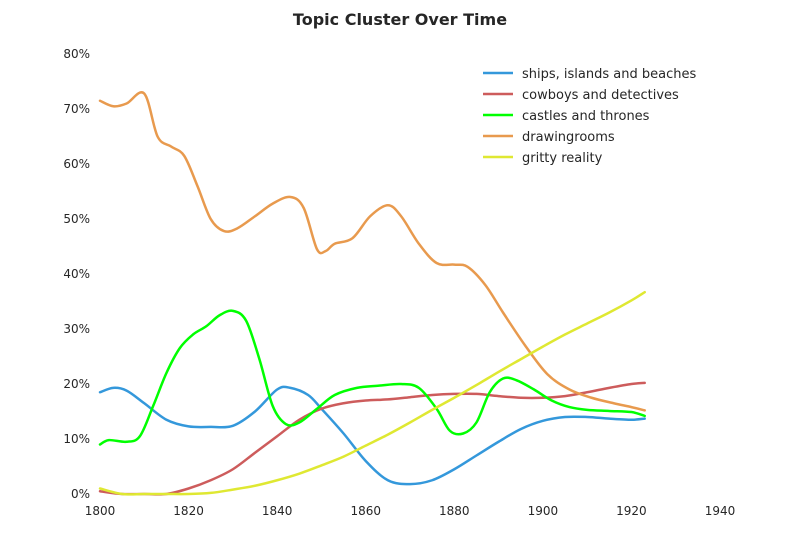  I want to click on legend-item-castles-and-thrones: castles and thrones, so click(566, 116).